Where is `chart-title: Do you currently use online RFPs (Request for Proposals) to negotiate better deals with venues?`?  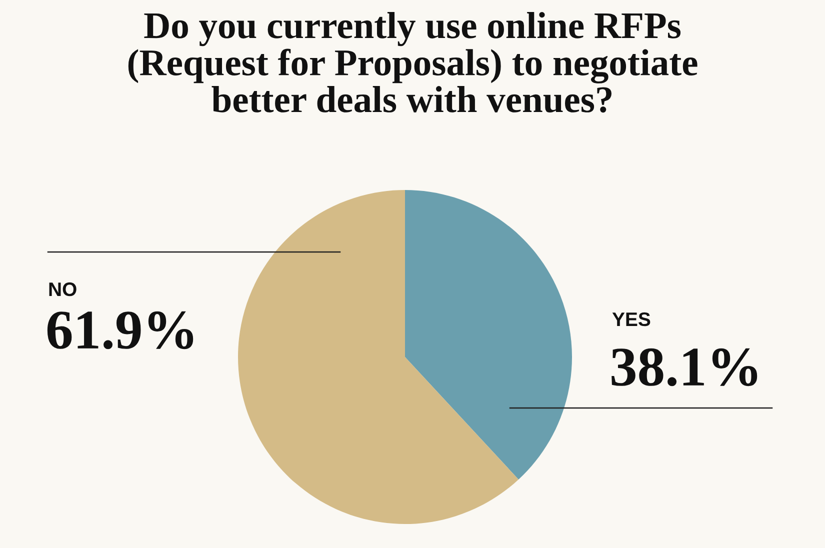 chart-title: Do you currently use online RFPs (Request for Proposals) to negotiate better deals with venues? is located at coordinates (413, 62).